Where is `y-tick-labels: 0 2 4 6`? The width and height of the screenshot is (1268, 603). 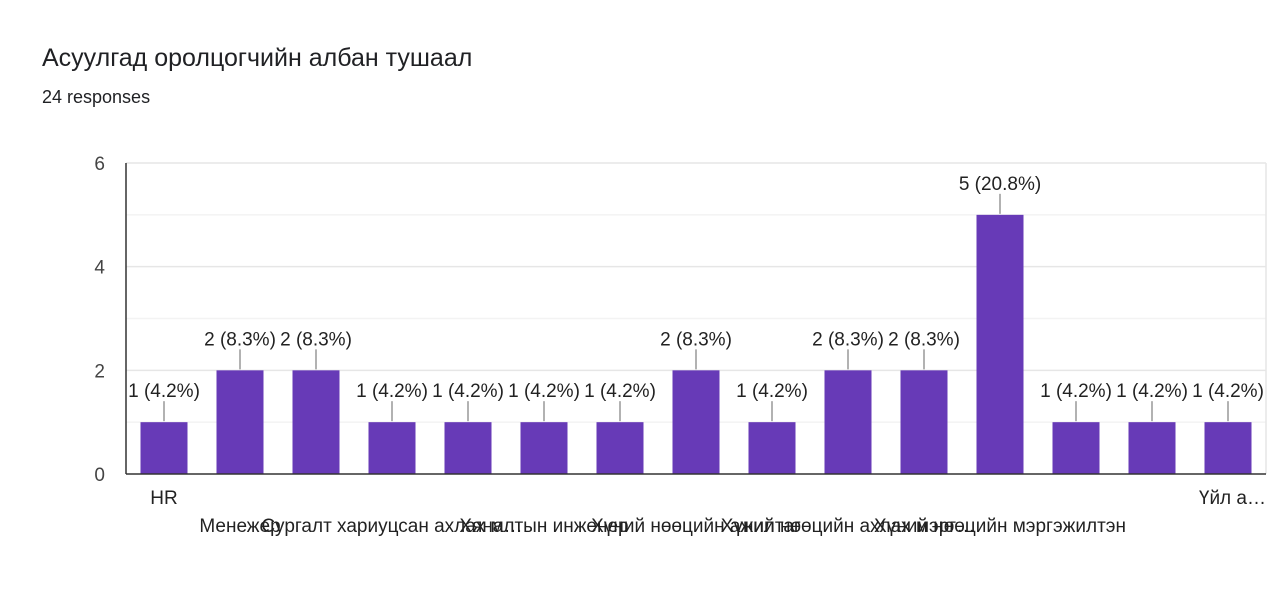
y-tick-labels: 0 2 4 6 is located at coordinates (99, 320).